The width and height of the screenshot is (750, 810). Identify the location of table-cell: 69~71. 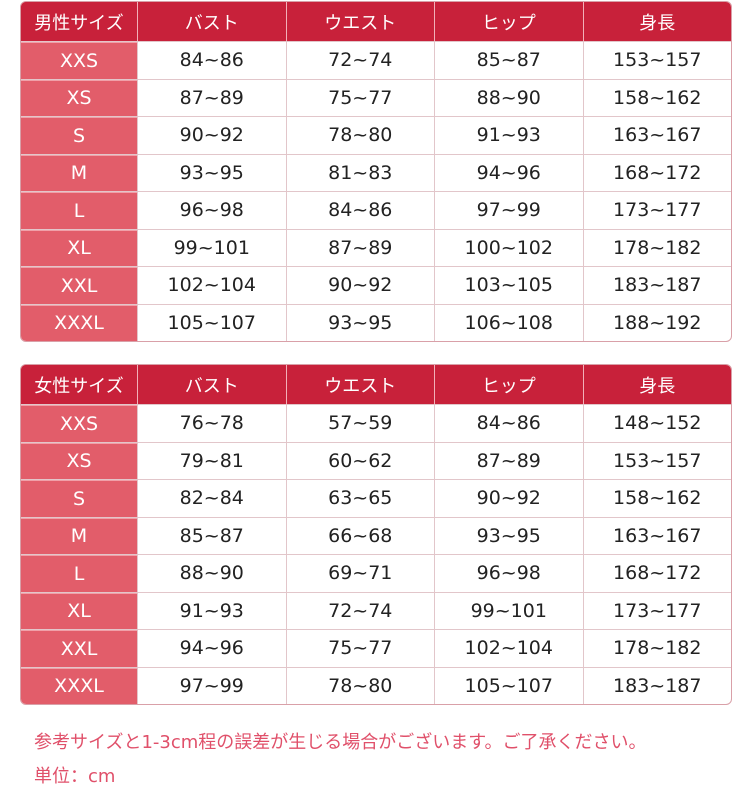
(360, 573).